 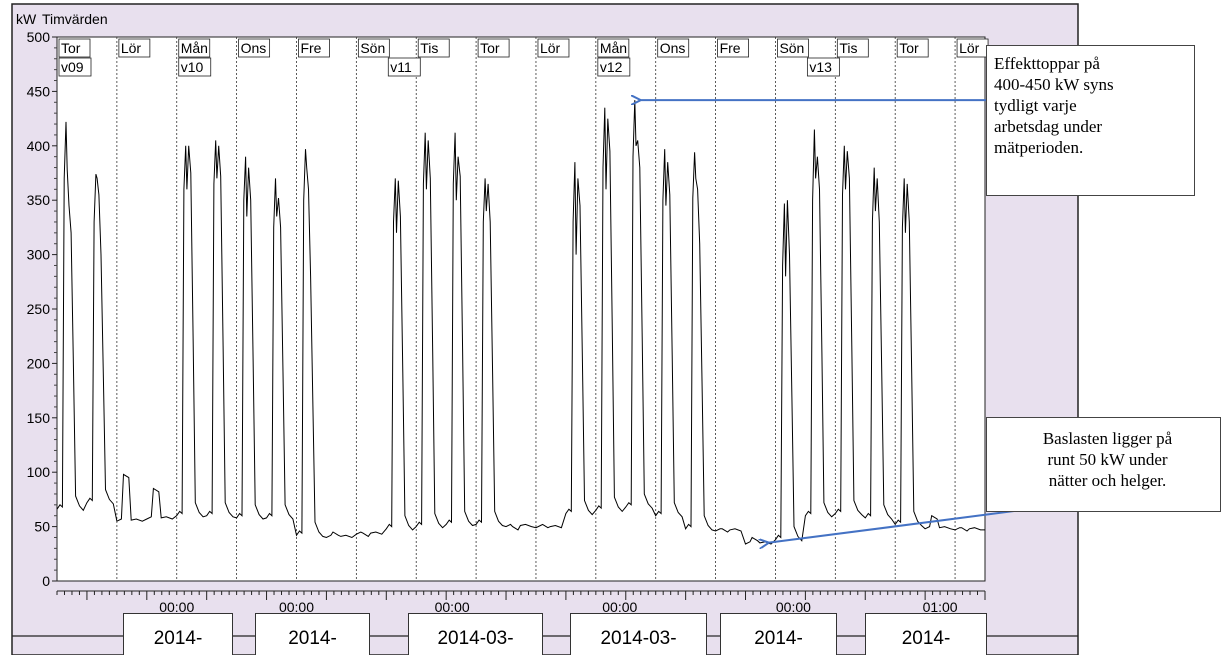 I want to click on y-axis: 0 50 100 150 200 250 300 350 400 450 500, so click(x=42, y=309).